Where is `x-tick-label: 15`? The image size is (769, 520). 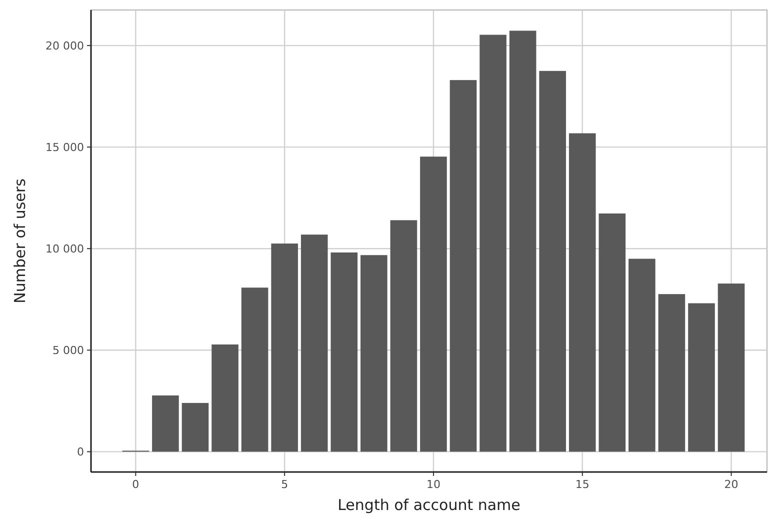 x-tick-label: 15 is located at coordinates (582, 484).